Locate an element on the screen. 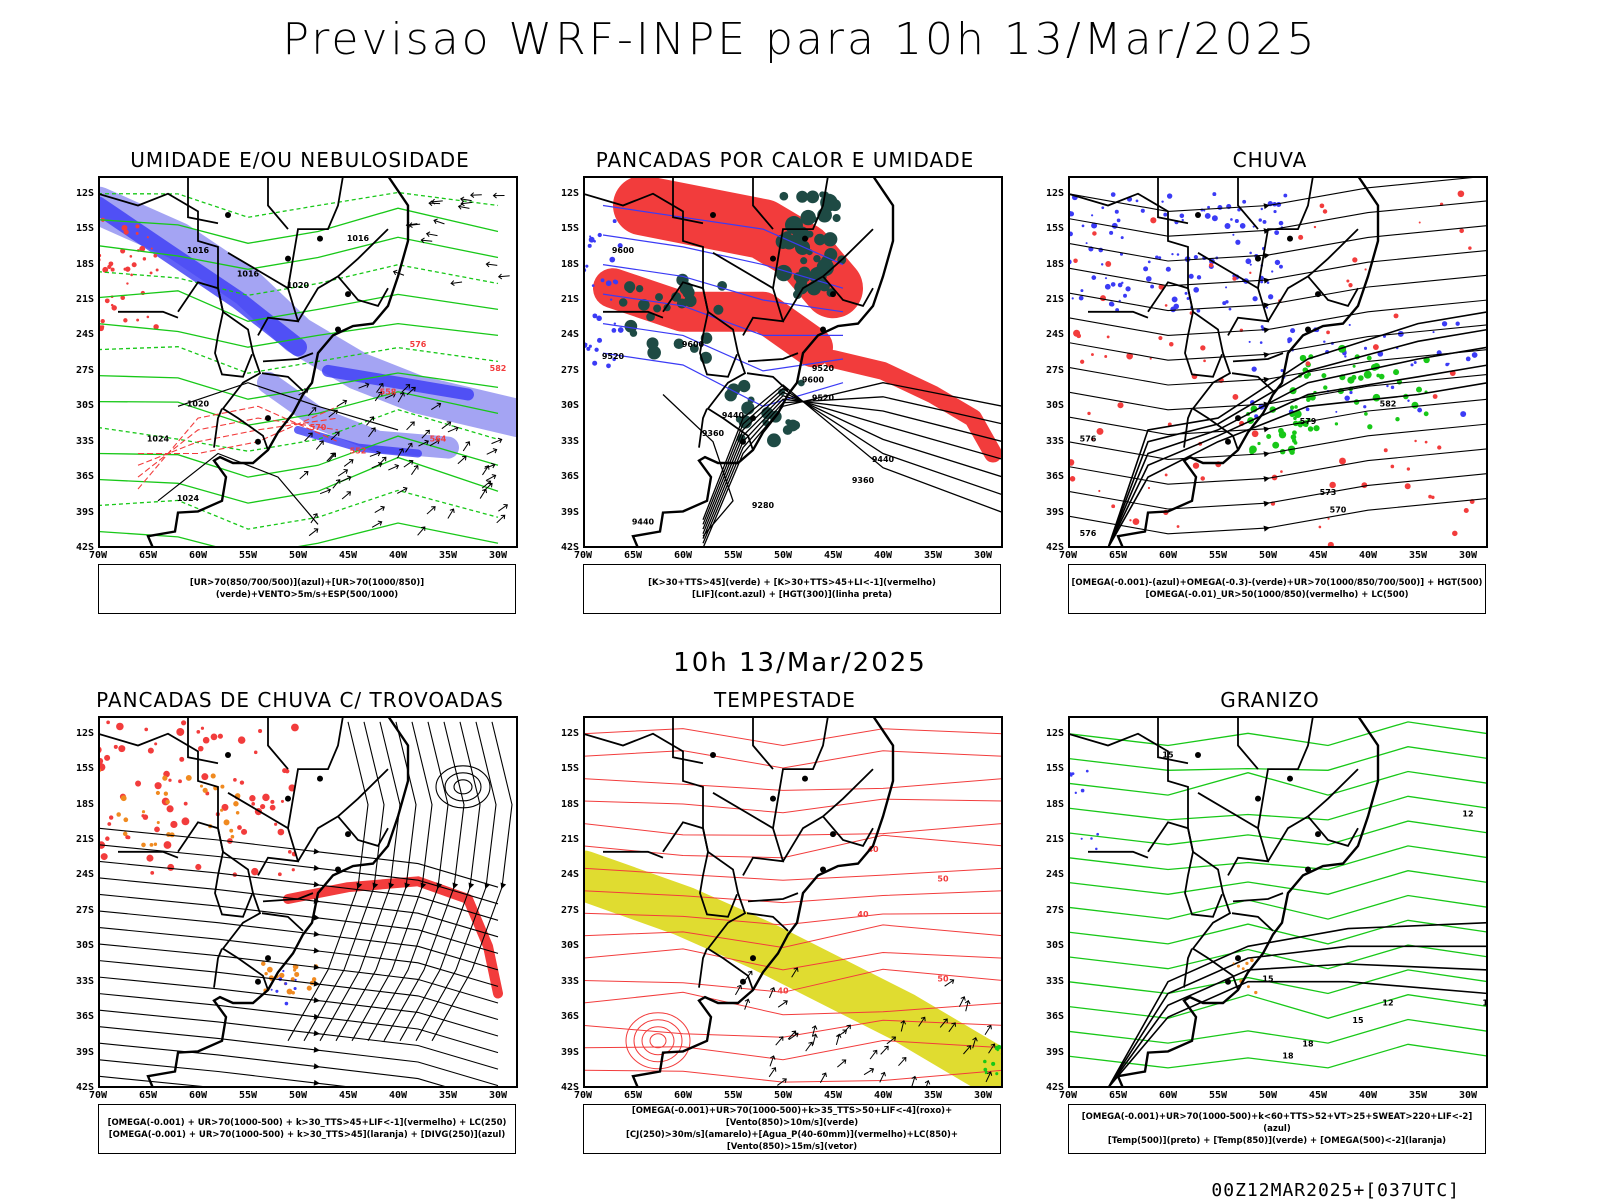 The height and width of the screenshot is (1201, 1600). lat-tick-label: 33S is located at coordinates (569, 981).